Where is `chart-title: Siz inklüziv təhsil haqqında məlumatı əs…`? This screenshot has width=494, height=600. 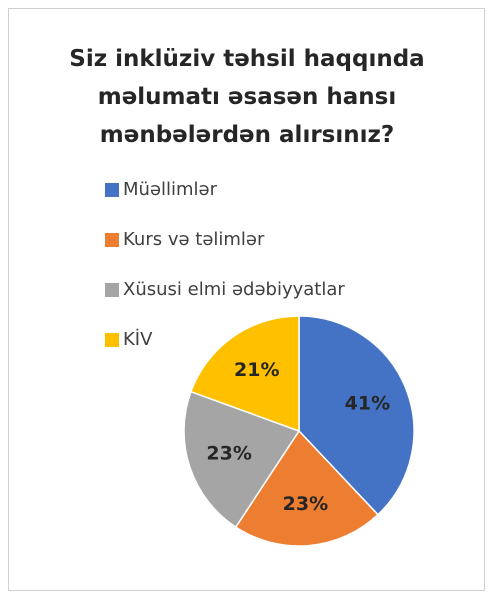
chart-title: Siz inklüziv təhsil haqqında məlumatı əs… is located at coordinates (247, 97).